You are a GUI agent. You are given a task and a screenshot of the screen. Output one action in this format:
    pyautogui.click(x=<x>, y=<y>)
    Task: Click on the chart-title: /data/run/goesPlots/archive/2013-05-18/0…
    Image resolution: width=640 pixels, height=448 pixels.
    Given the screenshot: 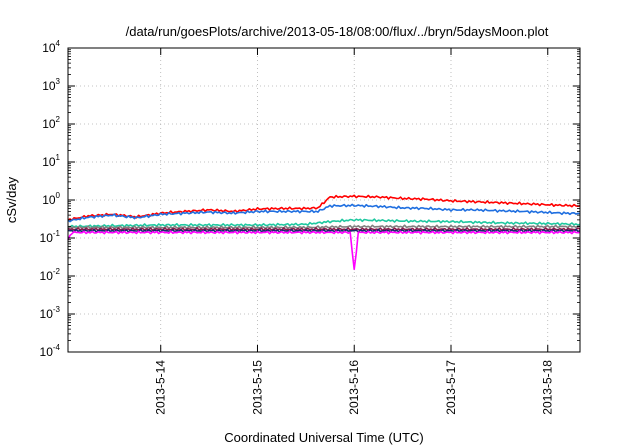 What is the action you would take?
    pyautogui.click(x=337, y=31)
    